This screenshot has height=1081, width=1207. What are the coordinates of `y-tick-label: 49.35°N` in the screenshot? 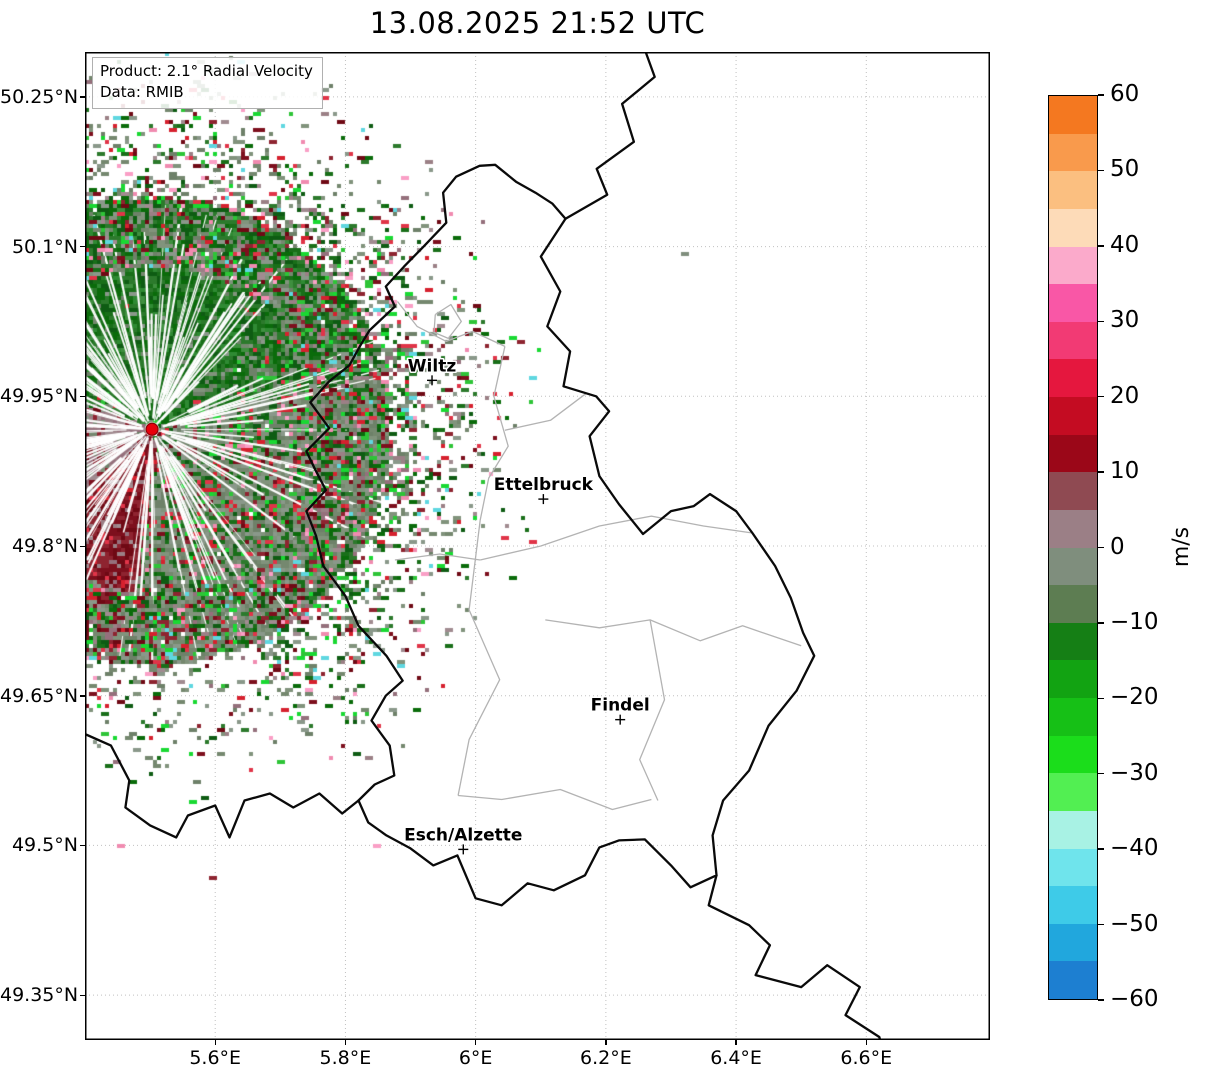 It's located at (39, 995).